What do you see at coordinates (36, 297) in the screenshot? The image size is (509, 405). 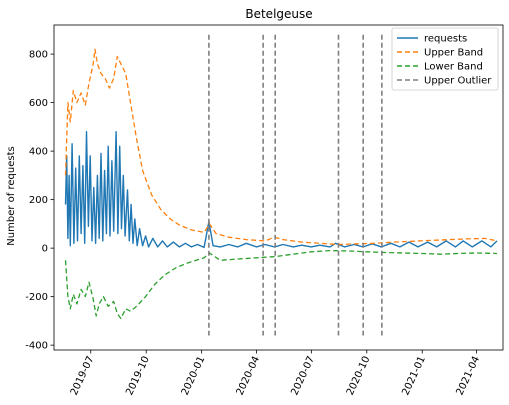 I see `y-tick-label: -200` at bounding box center [36, 297].